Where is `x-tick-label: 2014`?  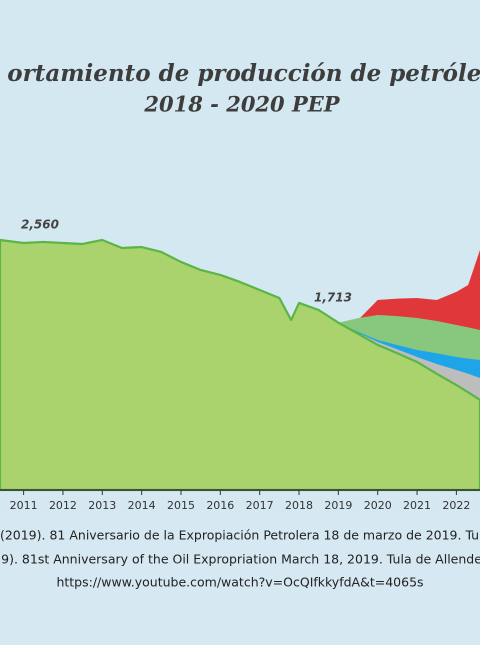 x-tick-label: 2014 is located at coordinates (142, 505).